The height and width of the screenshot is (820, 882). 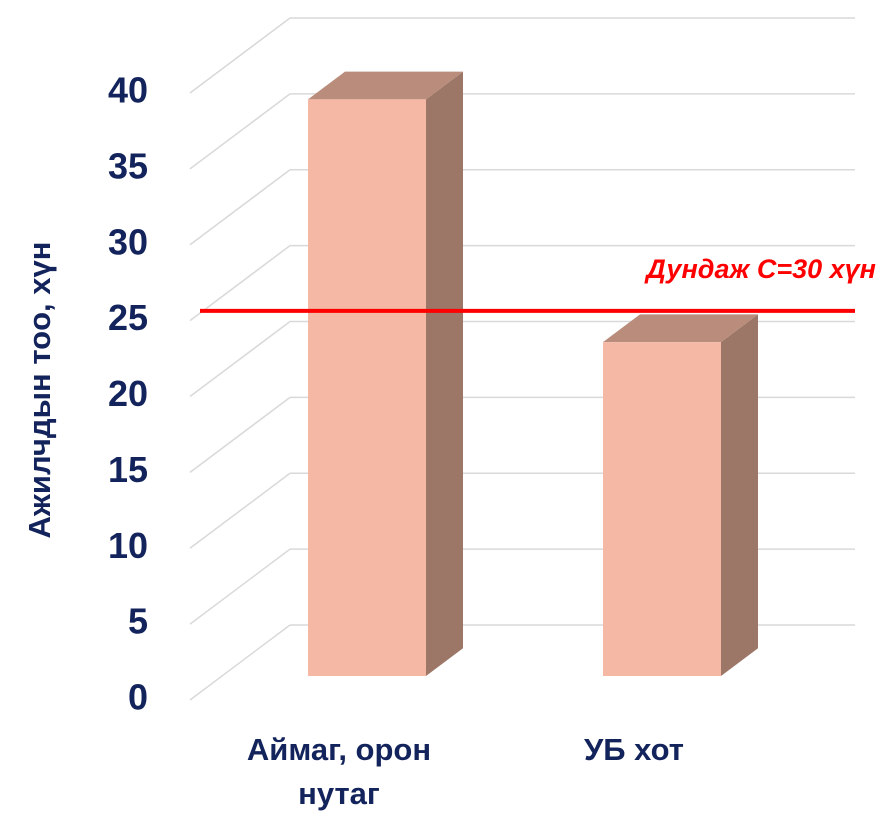 I want to click on reference-label: Дундаж С=30 хүн, so click(x=760, y=269).